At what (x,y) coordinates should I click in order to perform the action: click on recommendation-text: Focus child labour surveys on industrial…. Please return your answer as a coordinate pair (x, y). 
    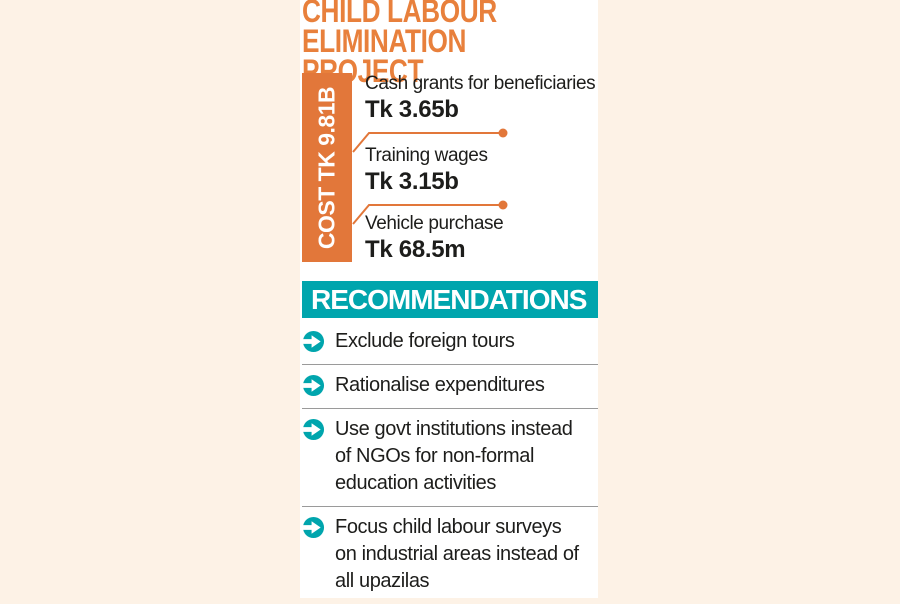
    Looking at the image, I should click on (457, 554).